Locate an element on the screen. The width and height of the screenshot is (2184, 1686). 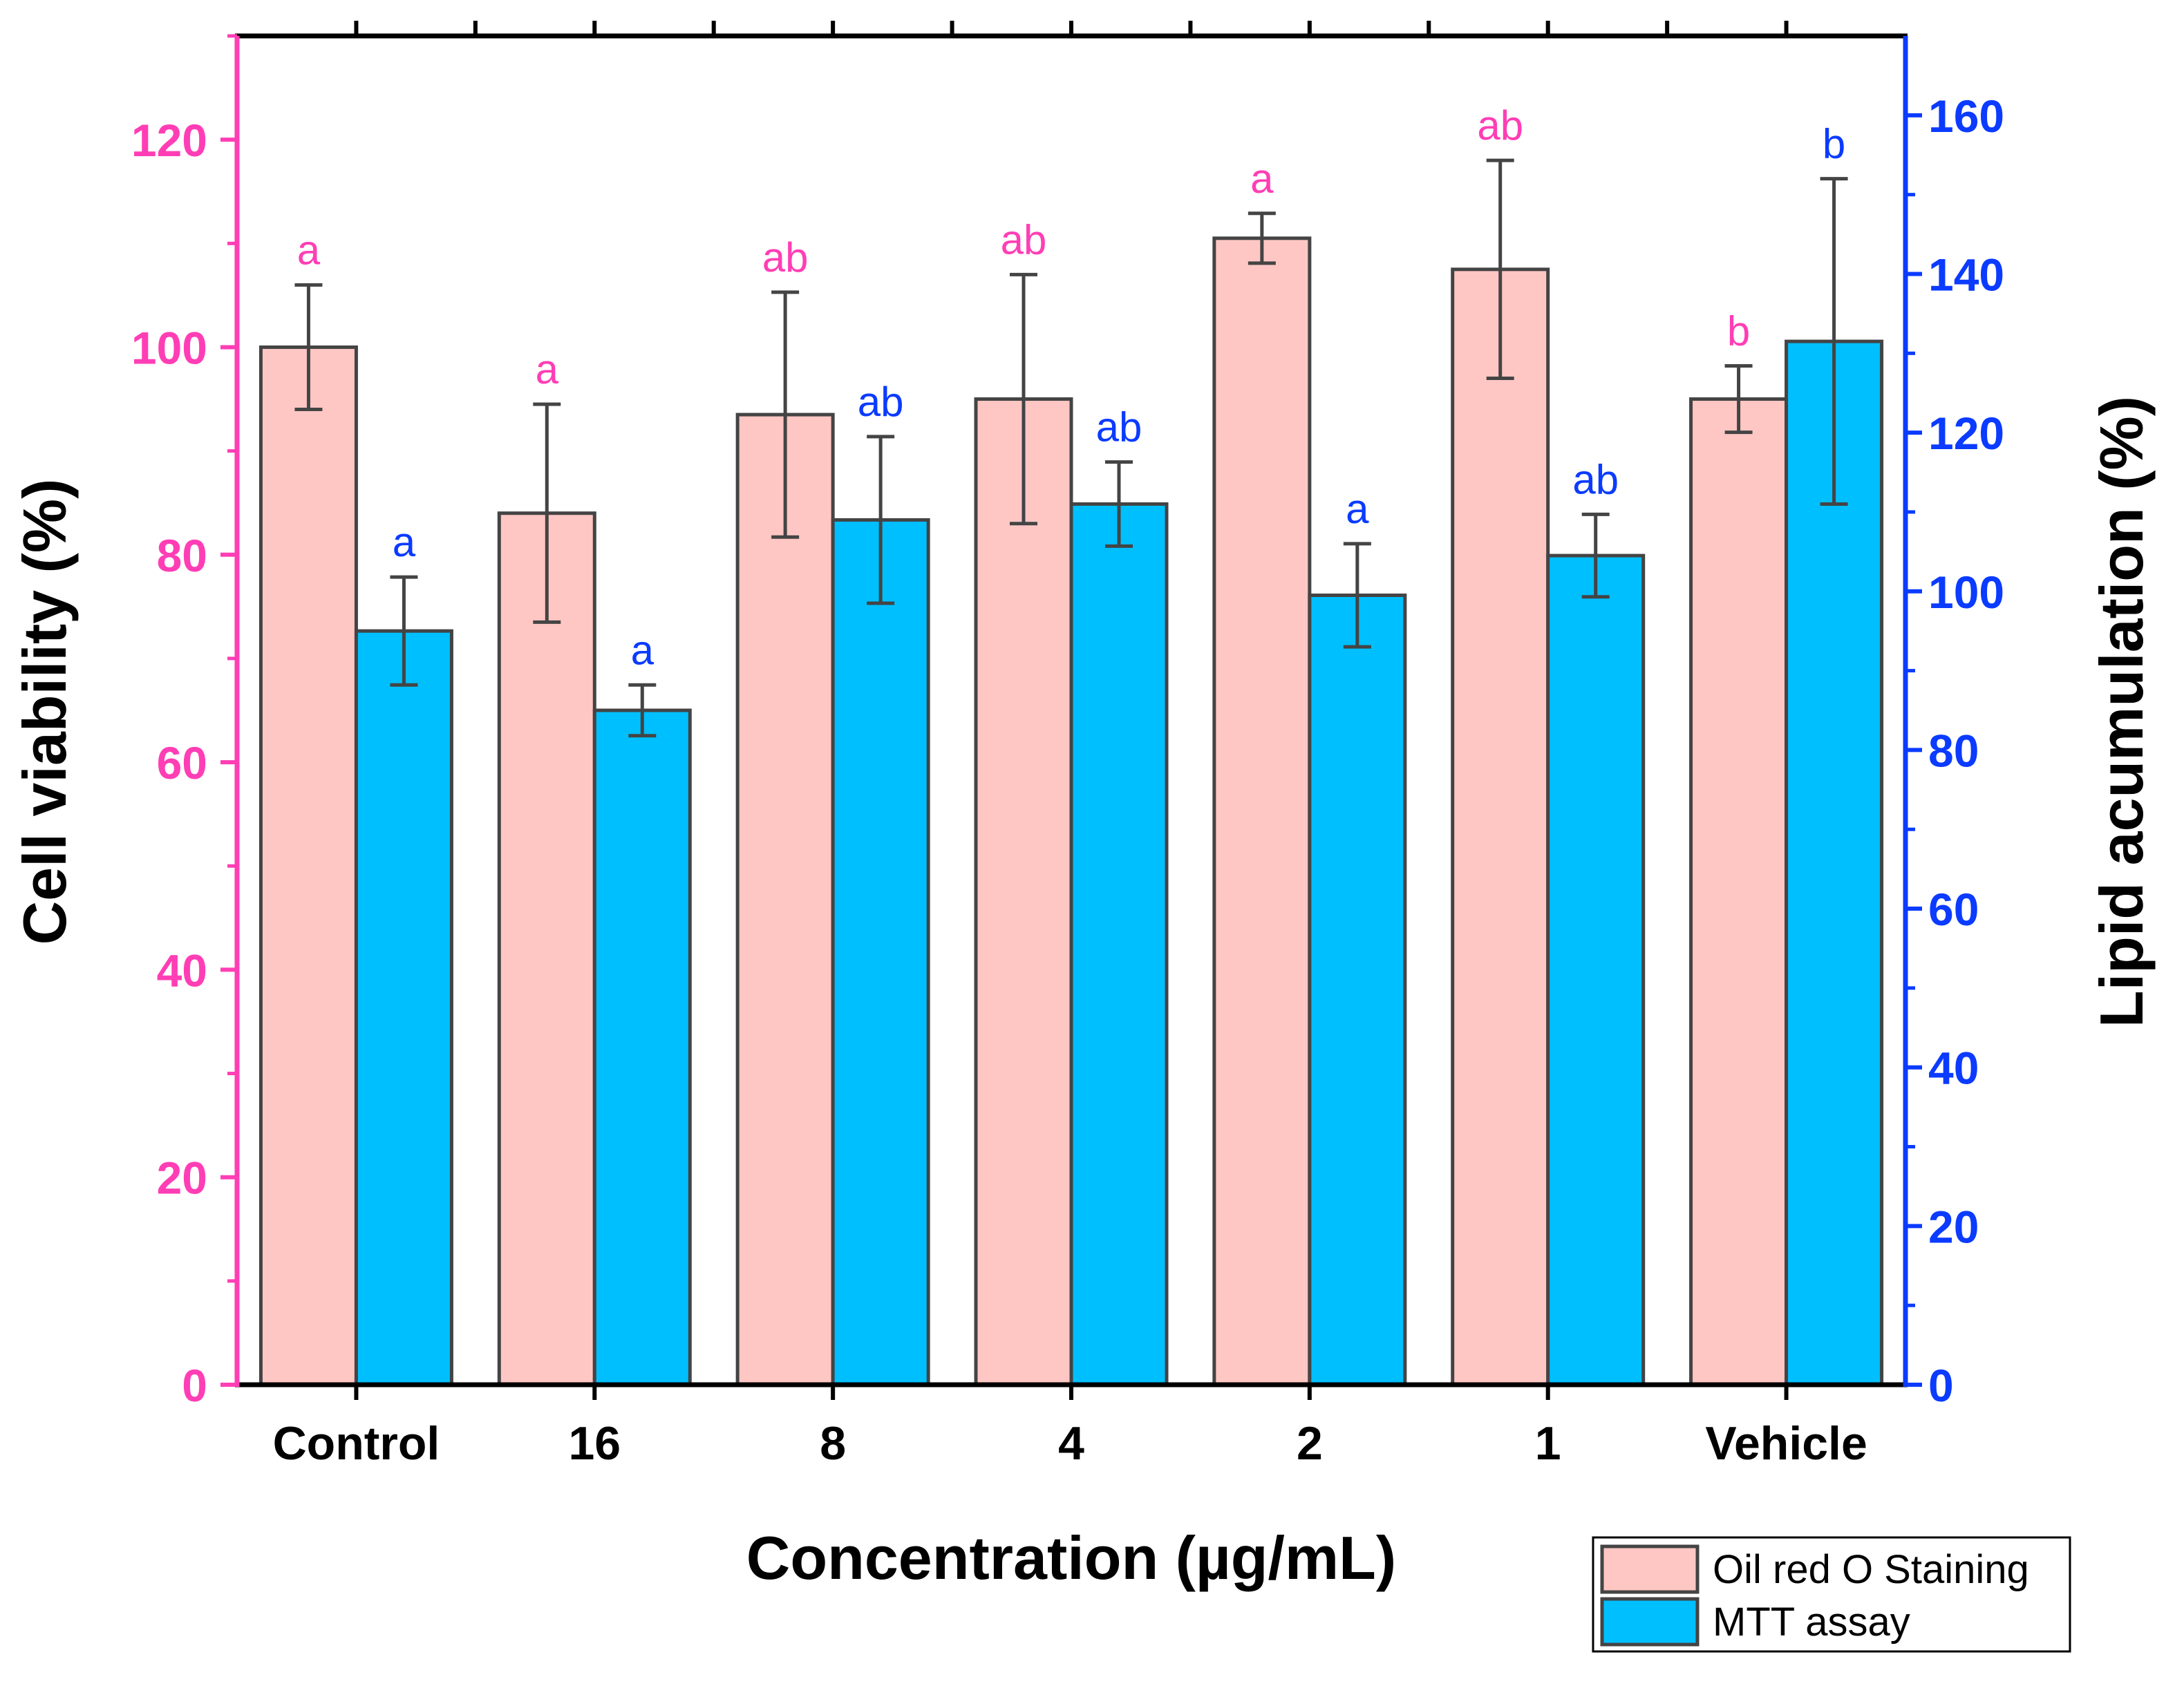
x-tick-label-0: Control is located at coordinates (356, 1443).